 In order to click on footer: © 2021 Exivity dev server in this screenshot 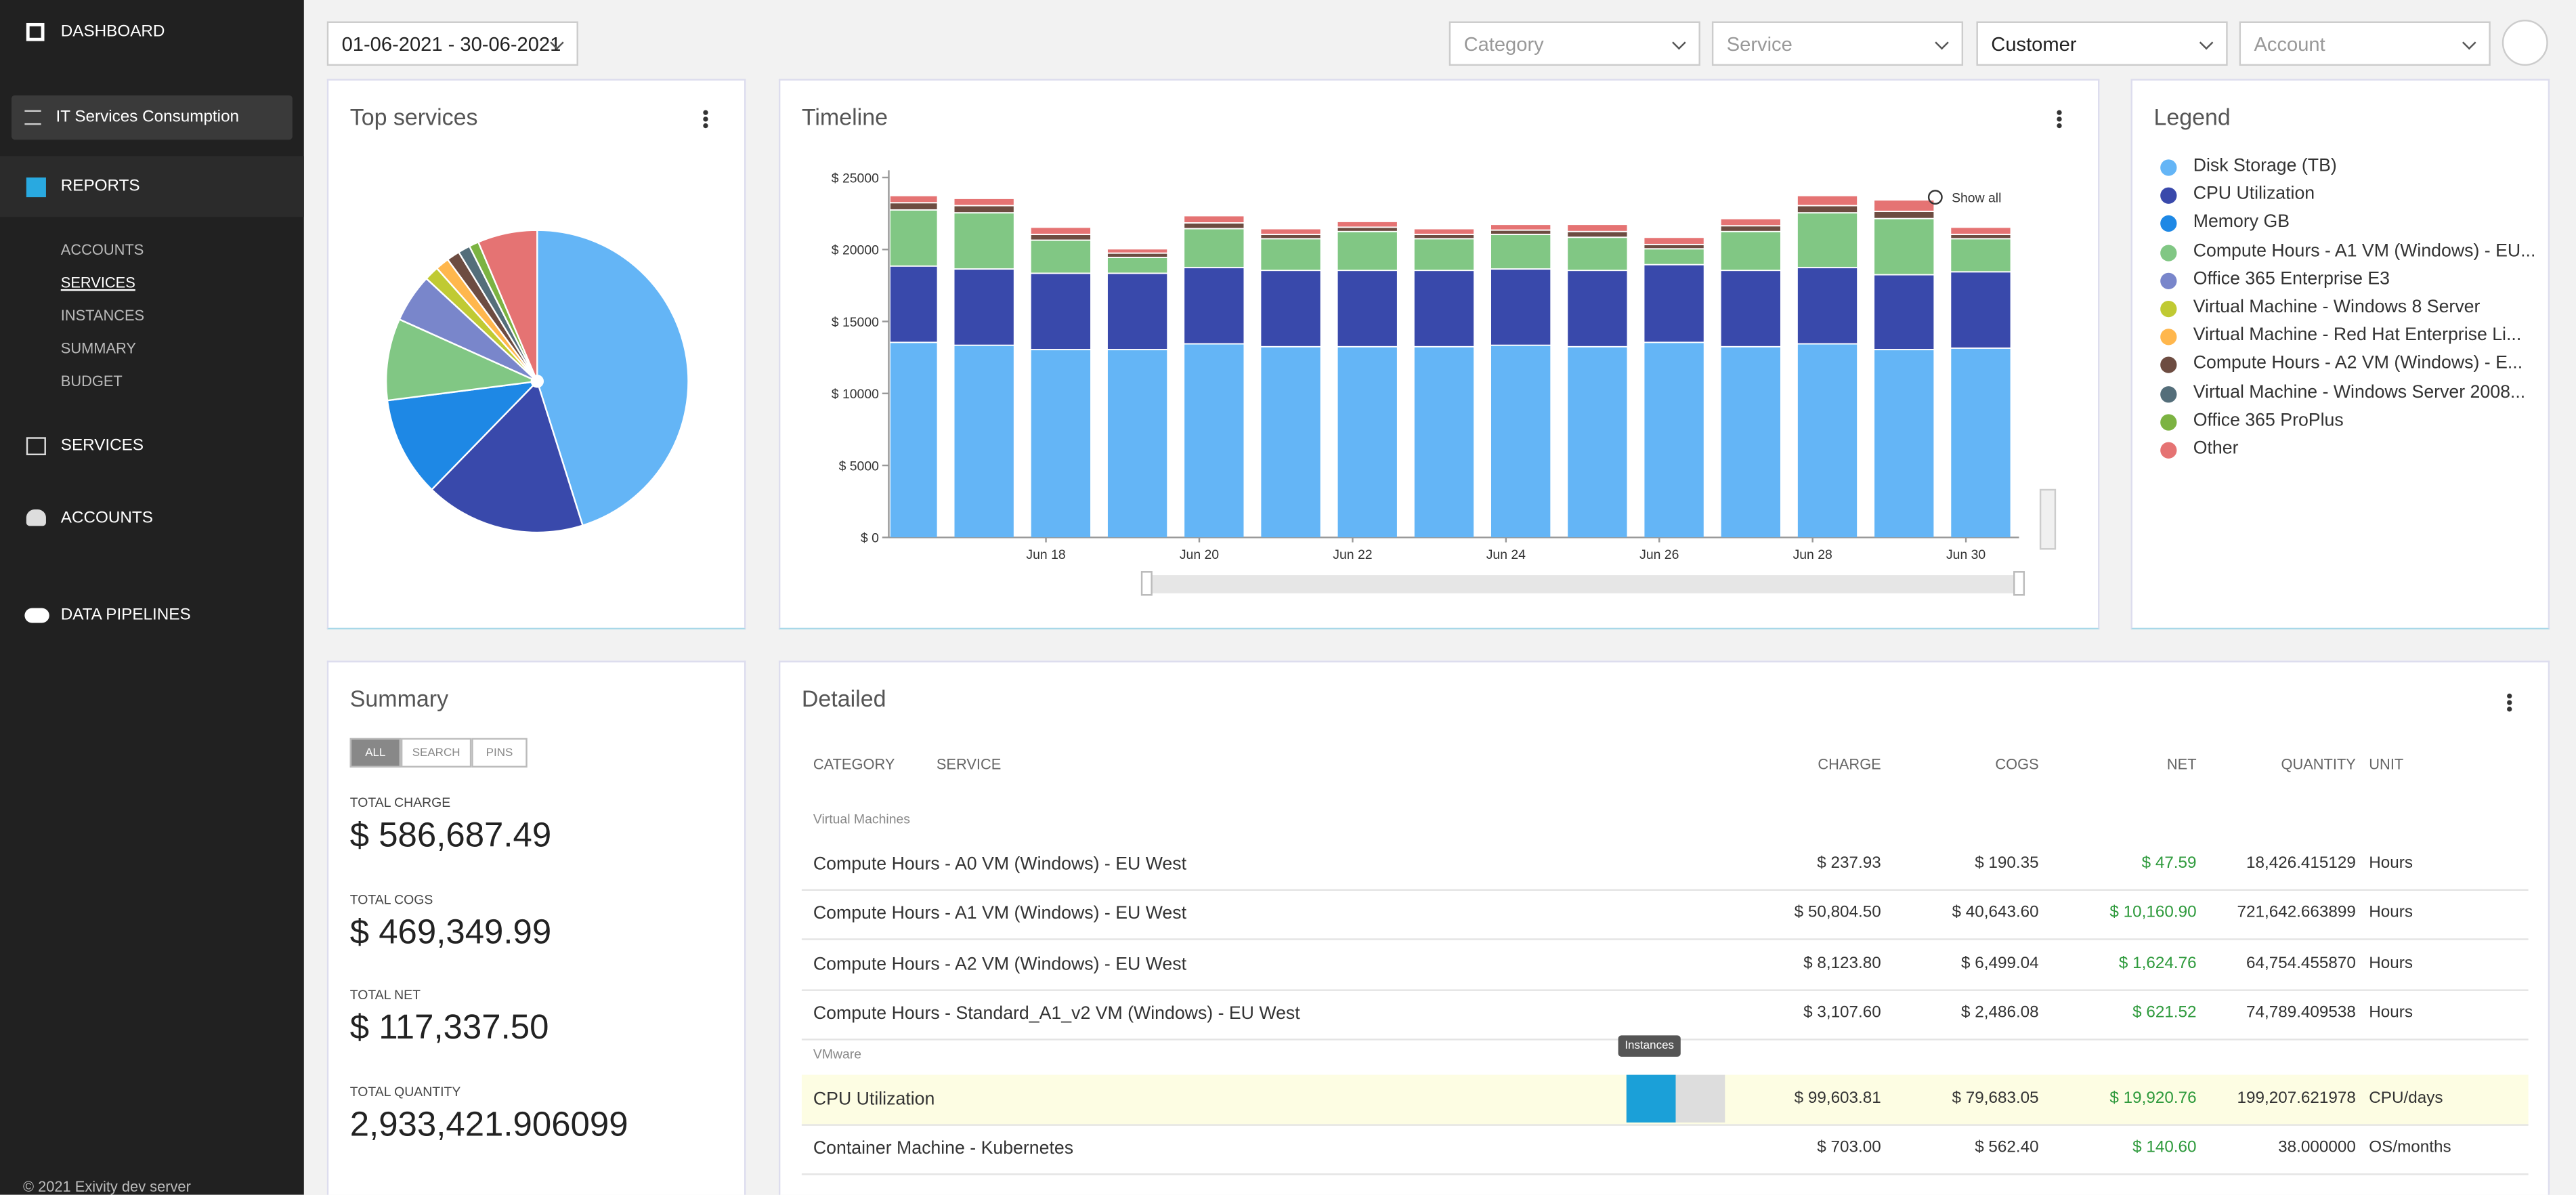, I will do `click(106, 1186)`.